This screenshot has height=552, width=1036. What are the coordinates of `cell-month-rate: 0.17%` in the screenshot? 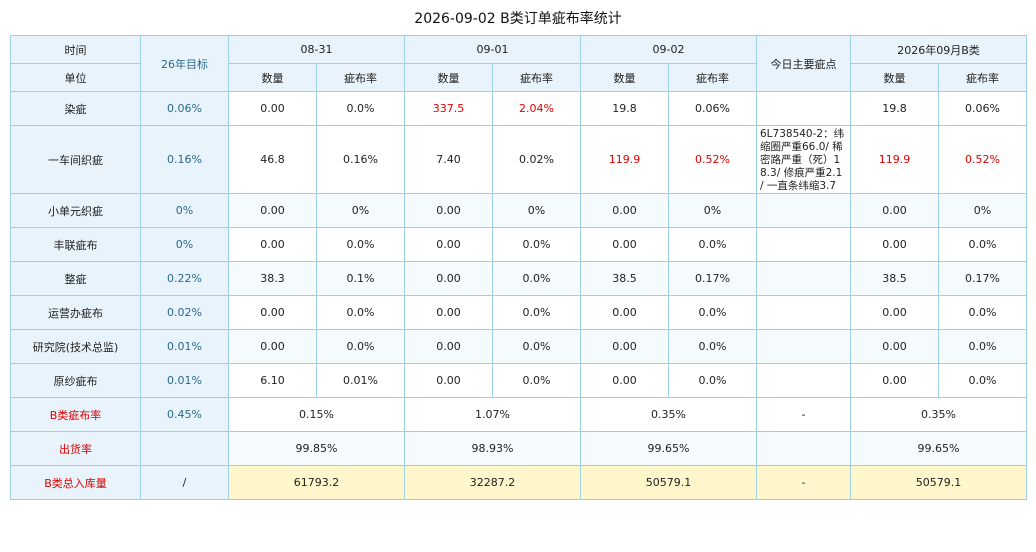 It's located at (982, 278).